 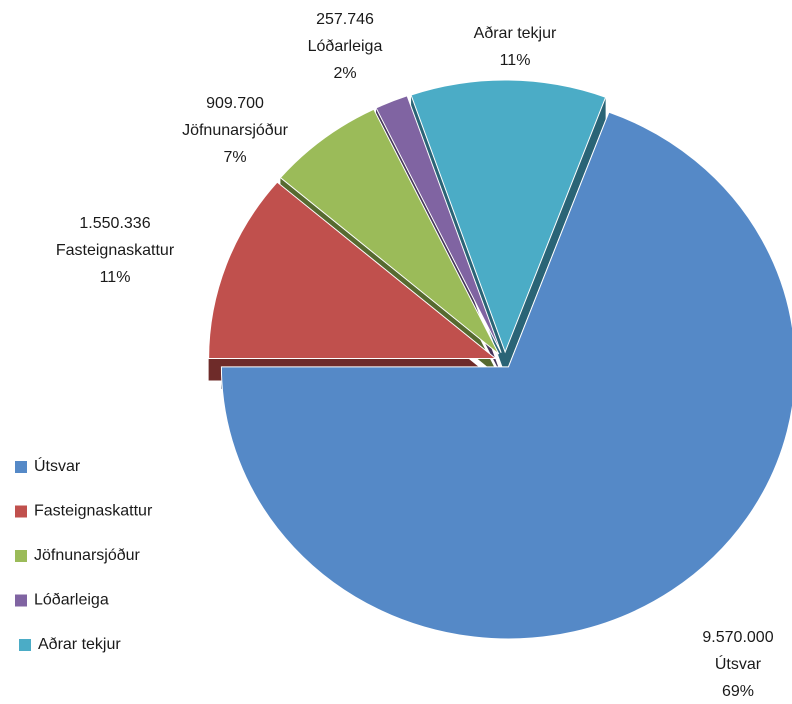 What do you see at coordinates (738, 691) in the screenshot?
I see `percent-label: 69%` at bounding box center [738, 691].